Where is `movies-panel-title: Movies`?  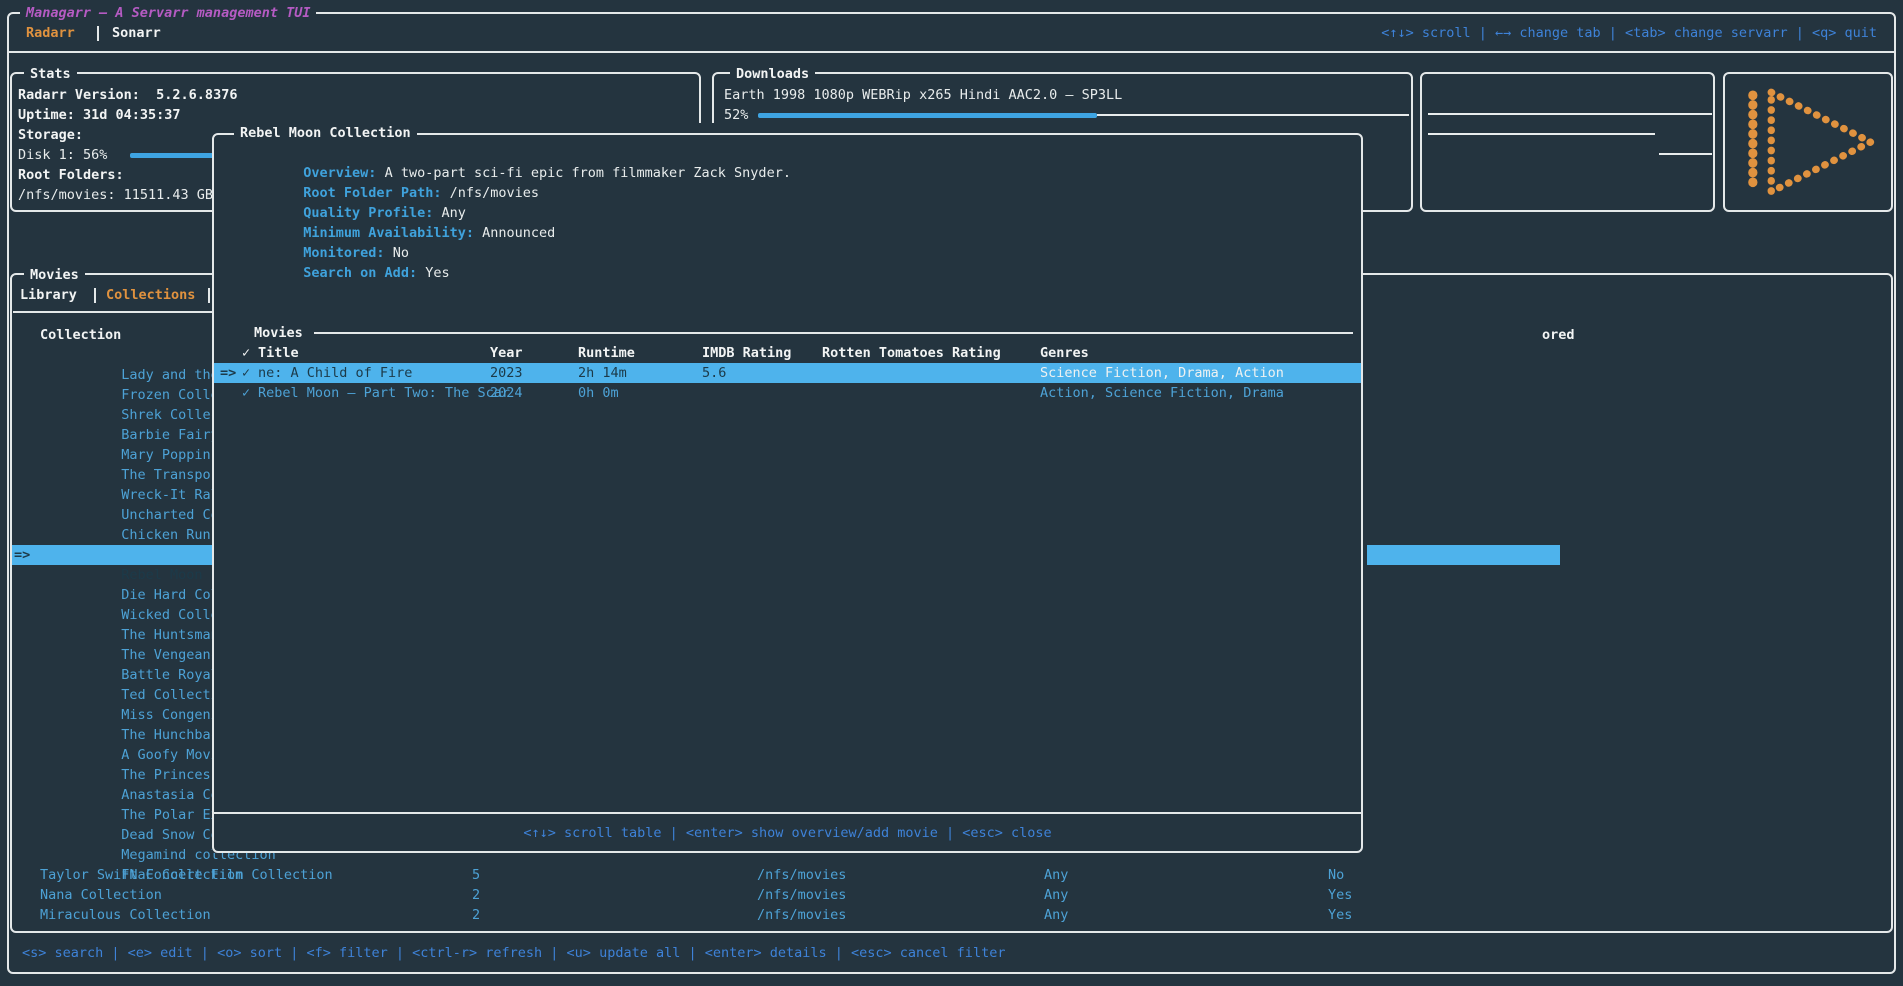
movies-panel-title: Movies is located at coordinates (54, 275).